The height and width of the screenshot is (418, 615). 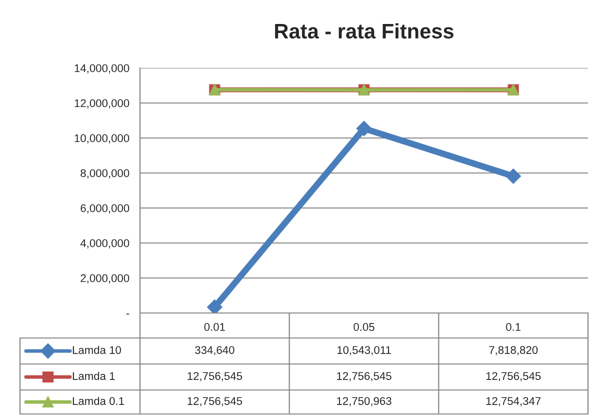 I want to click on data-label: 7,818,820, so click(x=513, y=351).